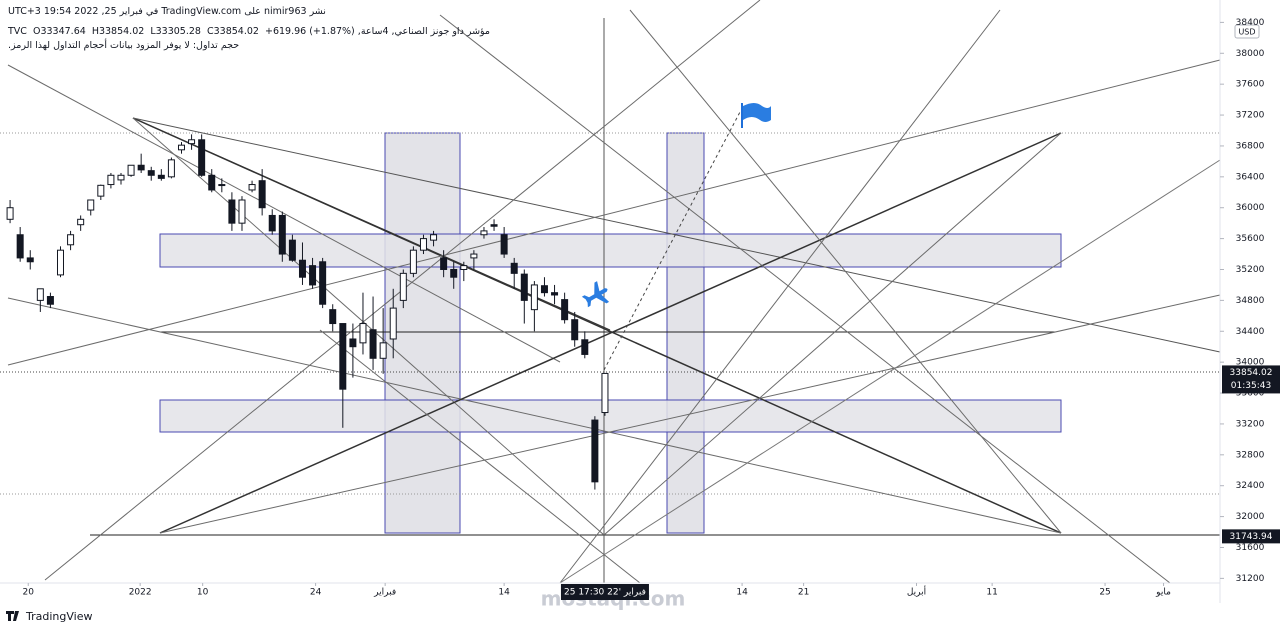 The width and height of the screenshot is (1280, 631). Describe the element at coordinates (605, 593) in the screenshot. I see `cursor-date: 25 فبراير '22 17:30` at that location.